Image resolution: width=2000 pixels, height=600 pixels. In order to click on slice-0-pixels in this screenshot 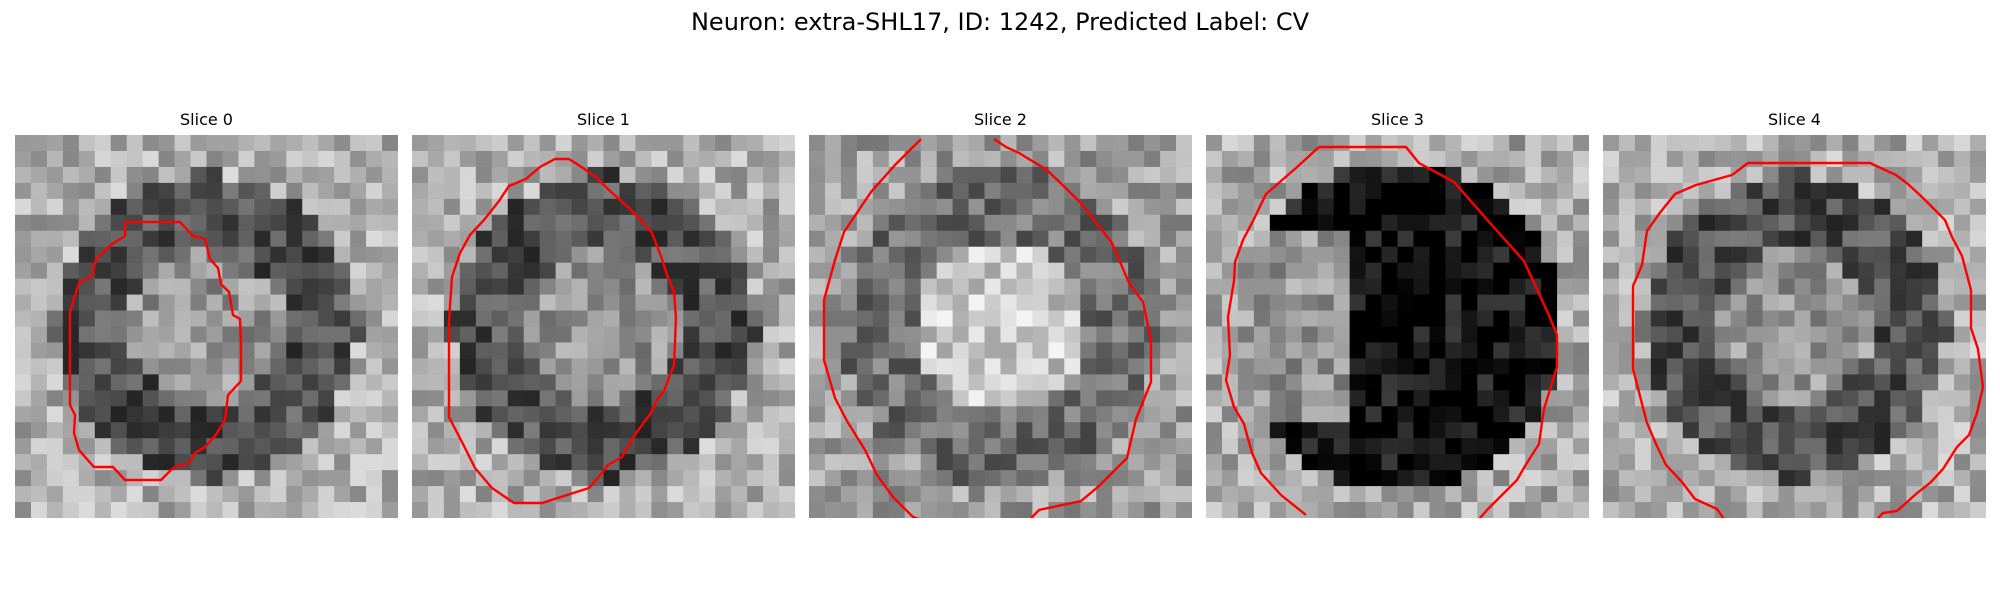, I will do `click(206, 326)`.